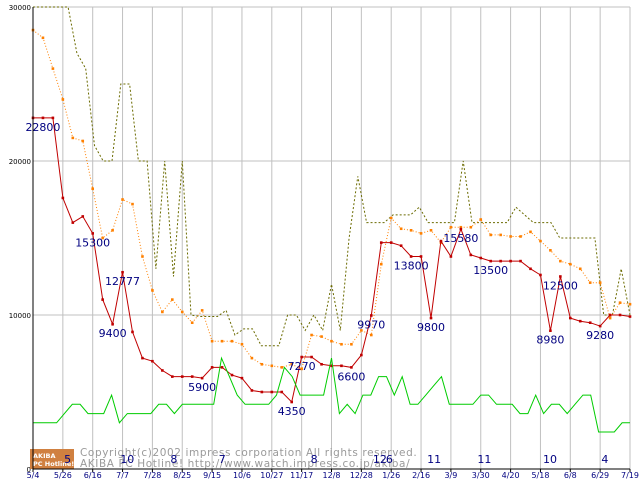 The width and height of the screenshot is (640, 480). Describe the element at coordinates (242, 475) in the screenshot. I see `x-tick-label: 10/6` at that location.